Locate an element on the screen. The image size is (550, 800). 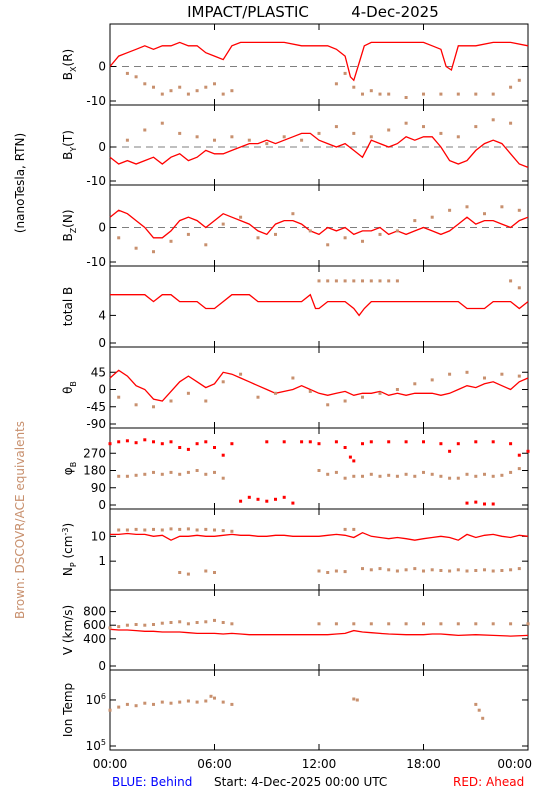
panel-ylabel-phi: φB is located at coordinates (69, 468).